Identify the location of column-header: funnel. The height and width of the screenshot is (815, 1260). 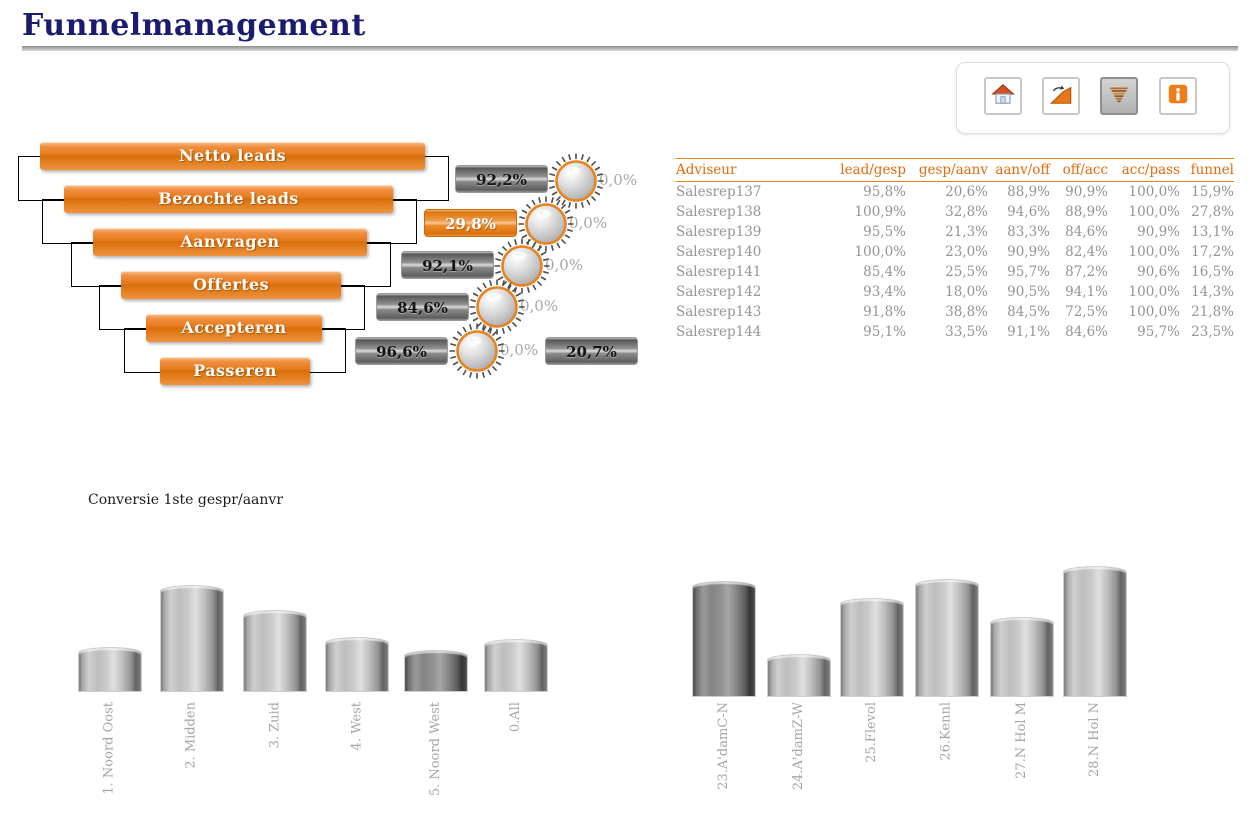
(1207, 170).